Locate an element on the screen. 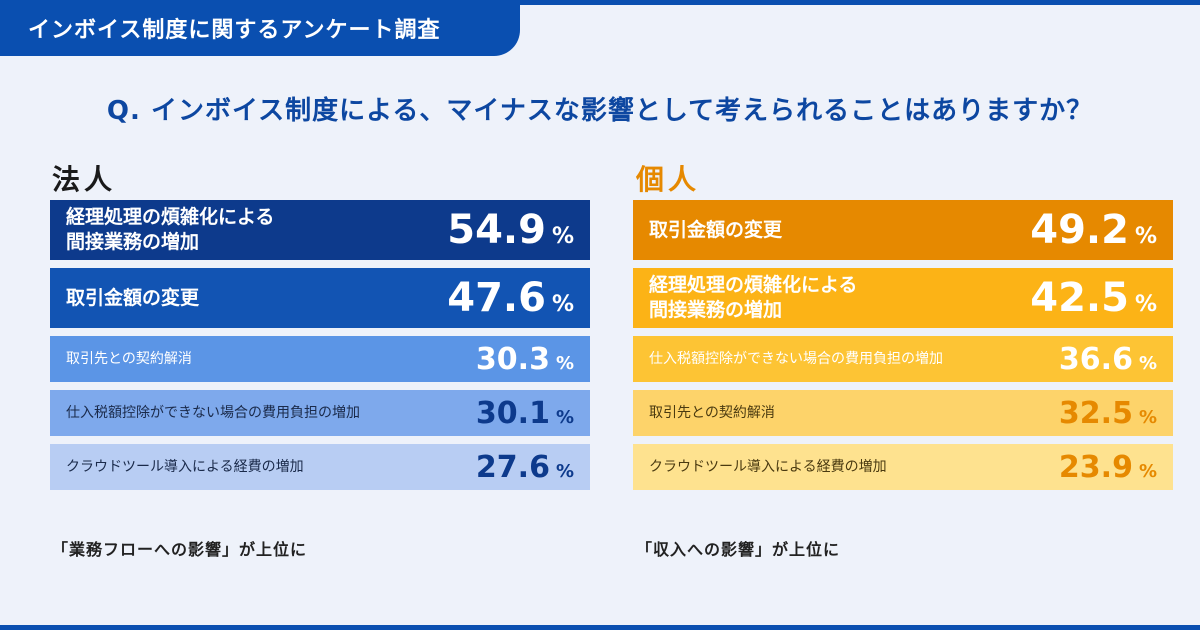 This screenshot has height=630, width=1200. individual-value-number: 49.2 is located at coordinates (1079, 230).